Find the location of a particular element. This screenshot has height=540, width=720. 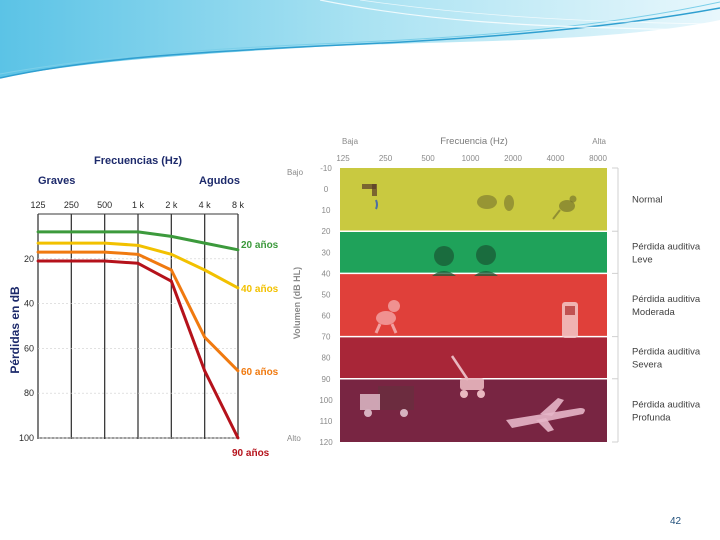

series-label: 90 años is located at coordinates (251, 453).